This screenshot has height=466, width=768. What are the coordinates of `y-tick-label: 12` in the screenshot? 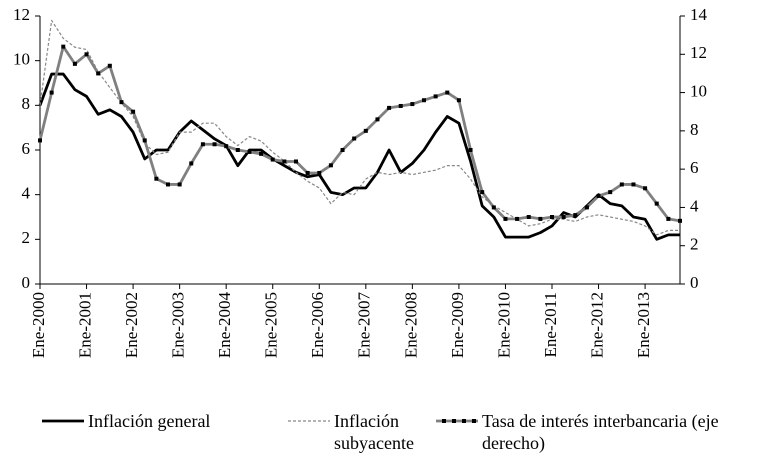 It's located at (21, 14).